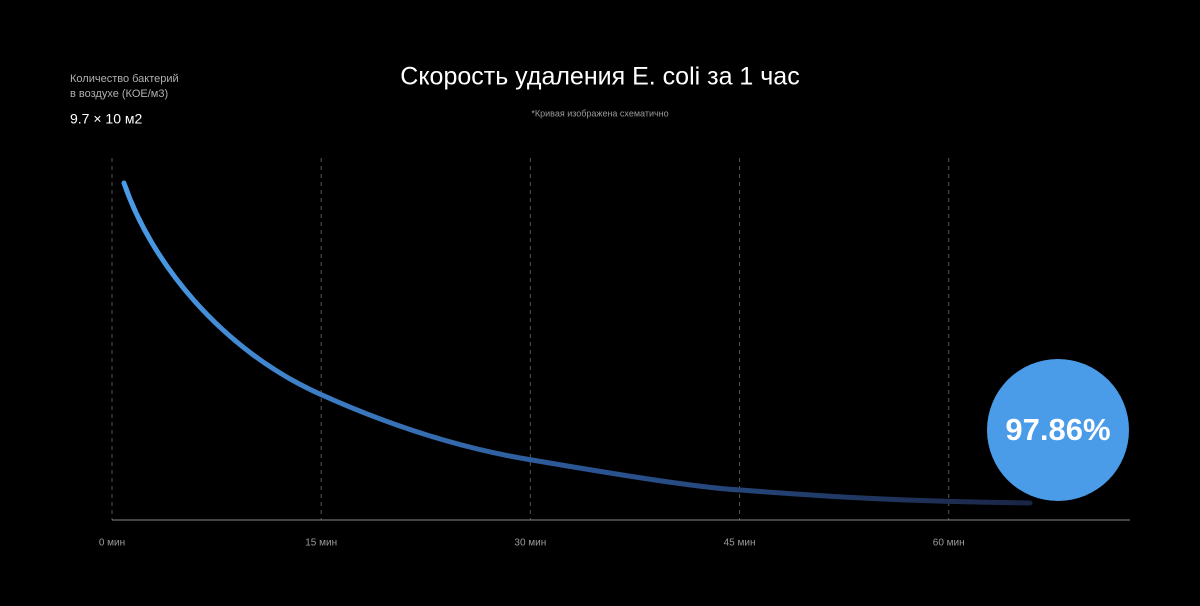  I want to click on result-badge, so click(1058, 430).